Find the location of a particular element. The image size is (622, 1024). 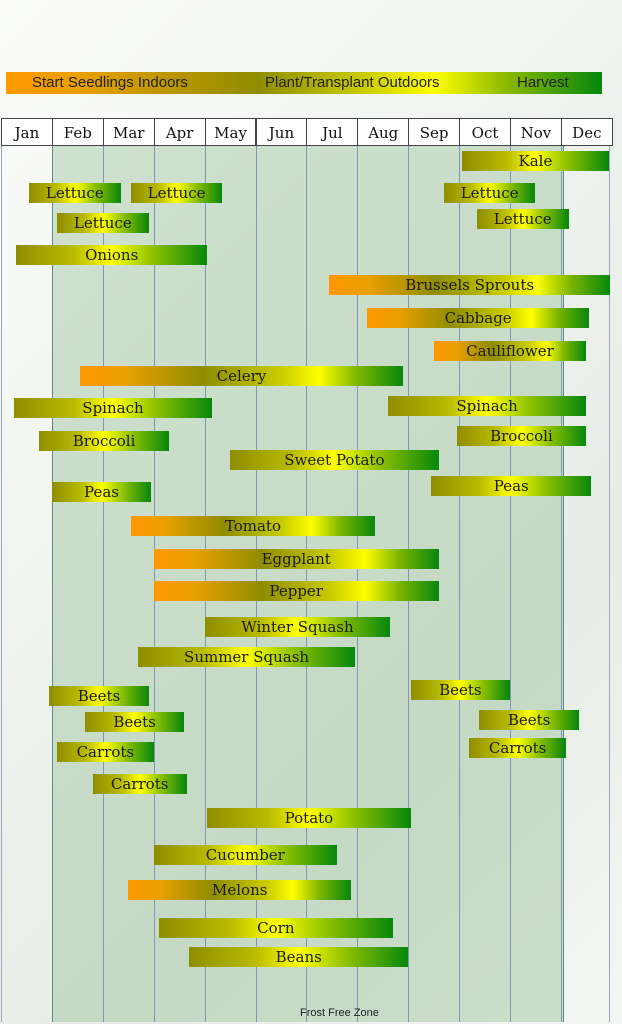

crop-bar-brussels-sprouts: Brussels Sprouts is located at coordinates (469, 285).